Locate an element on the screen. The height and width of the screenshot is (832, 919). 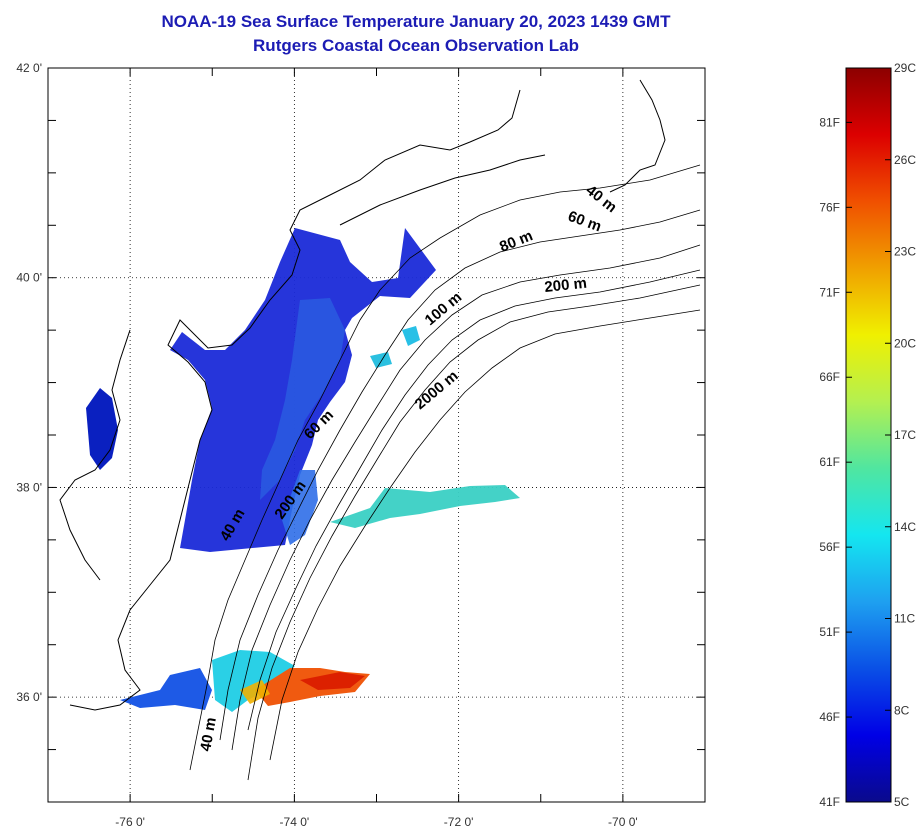
lat-tick-label: 42 0' is located at coordinates (29, 68).